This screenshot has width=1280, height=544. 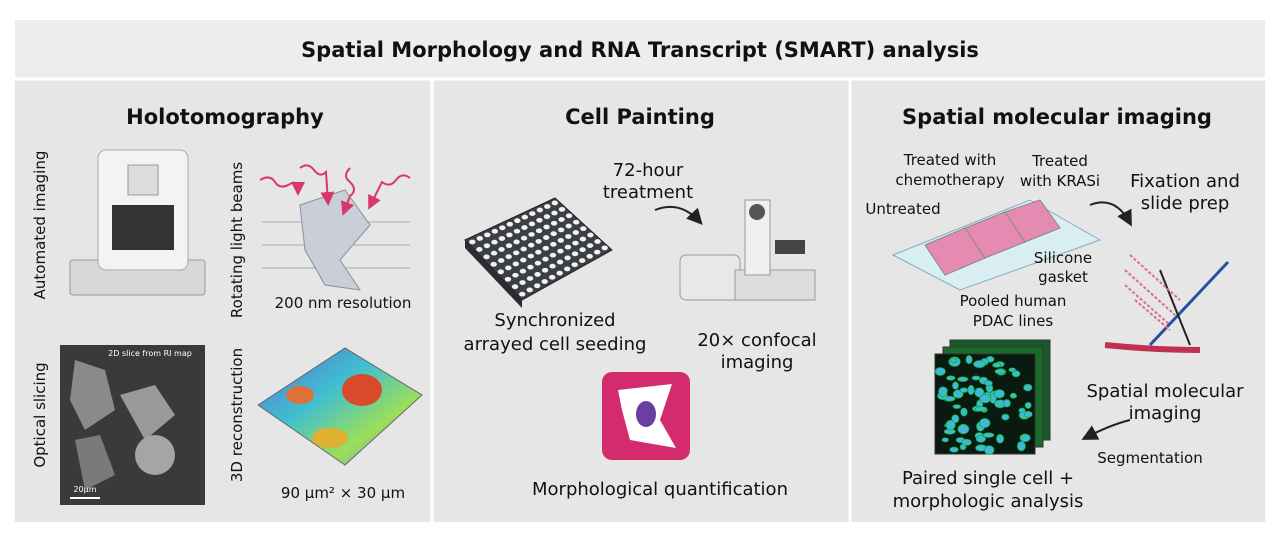 What do you see at coordinates (660, 489) in the screenshot?
I see `label: Morphological quantification` at bounding box center [660, 489].